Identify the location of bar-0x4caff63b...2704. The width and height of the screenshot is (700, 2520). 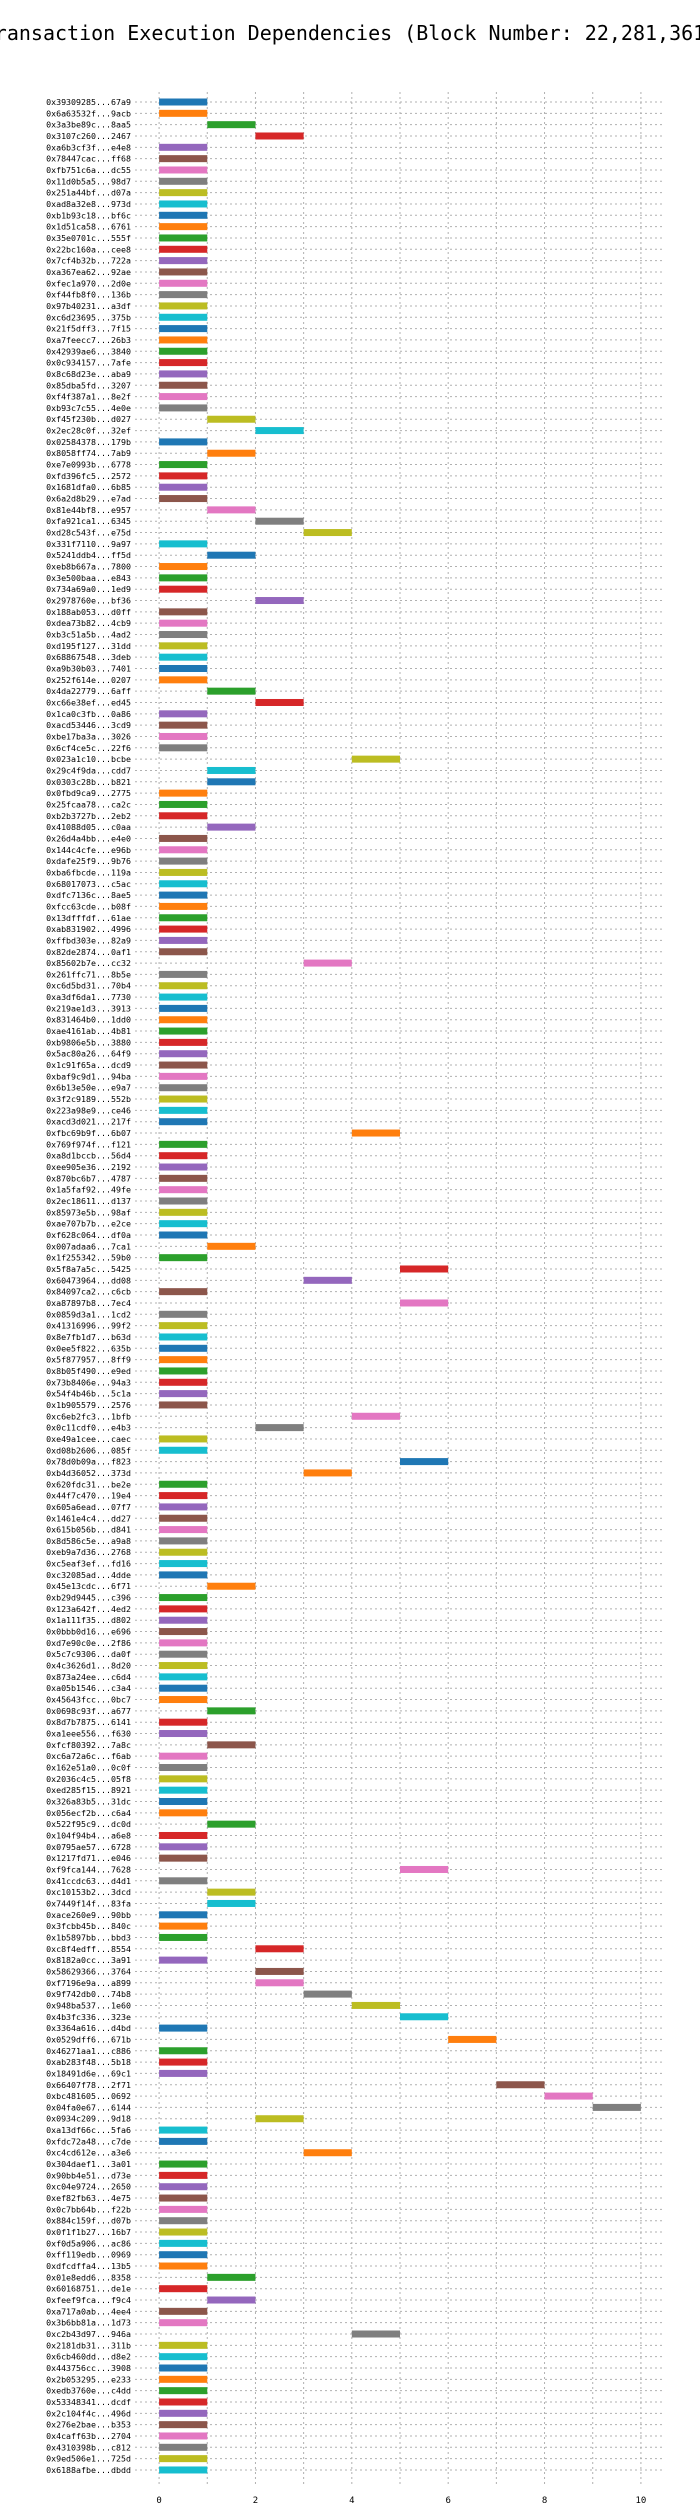
(183, 2436).